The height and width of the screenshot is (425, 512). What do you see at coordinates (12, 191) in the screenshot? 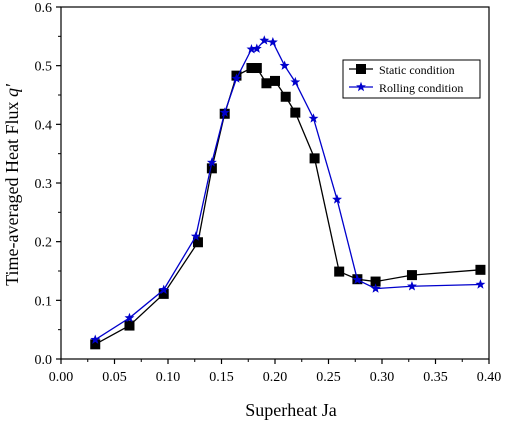
I see `y-axis-title-text: Time-averaged Heat Flux` at bounding box center [12, 191].